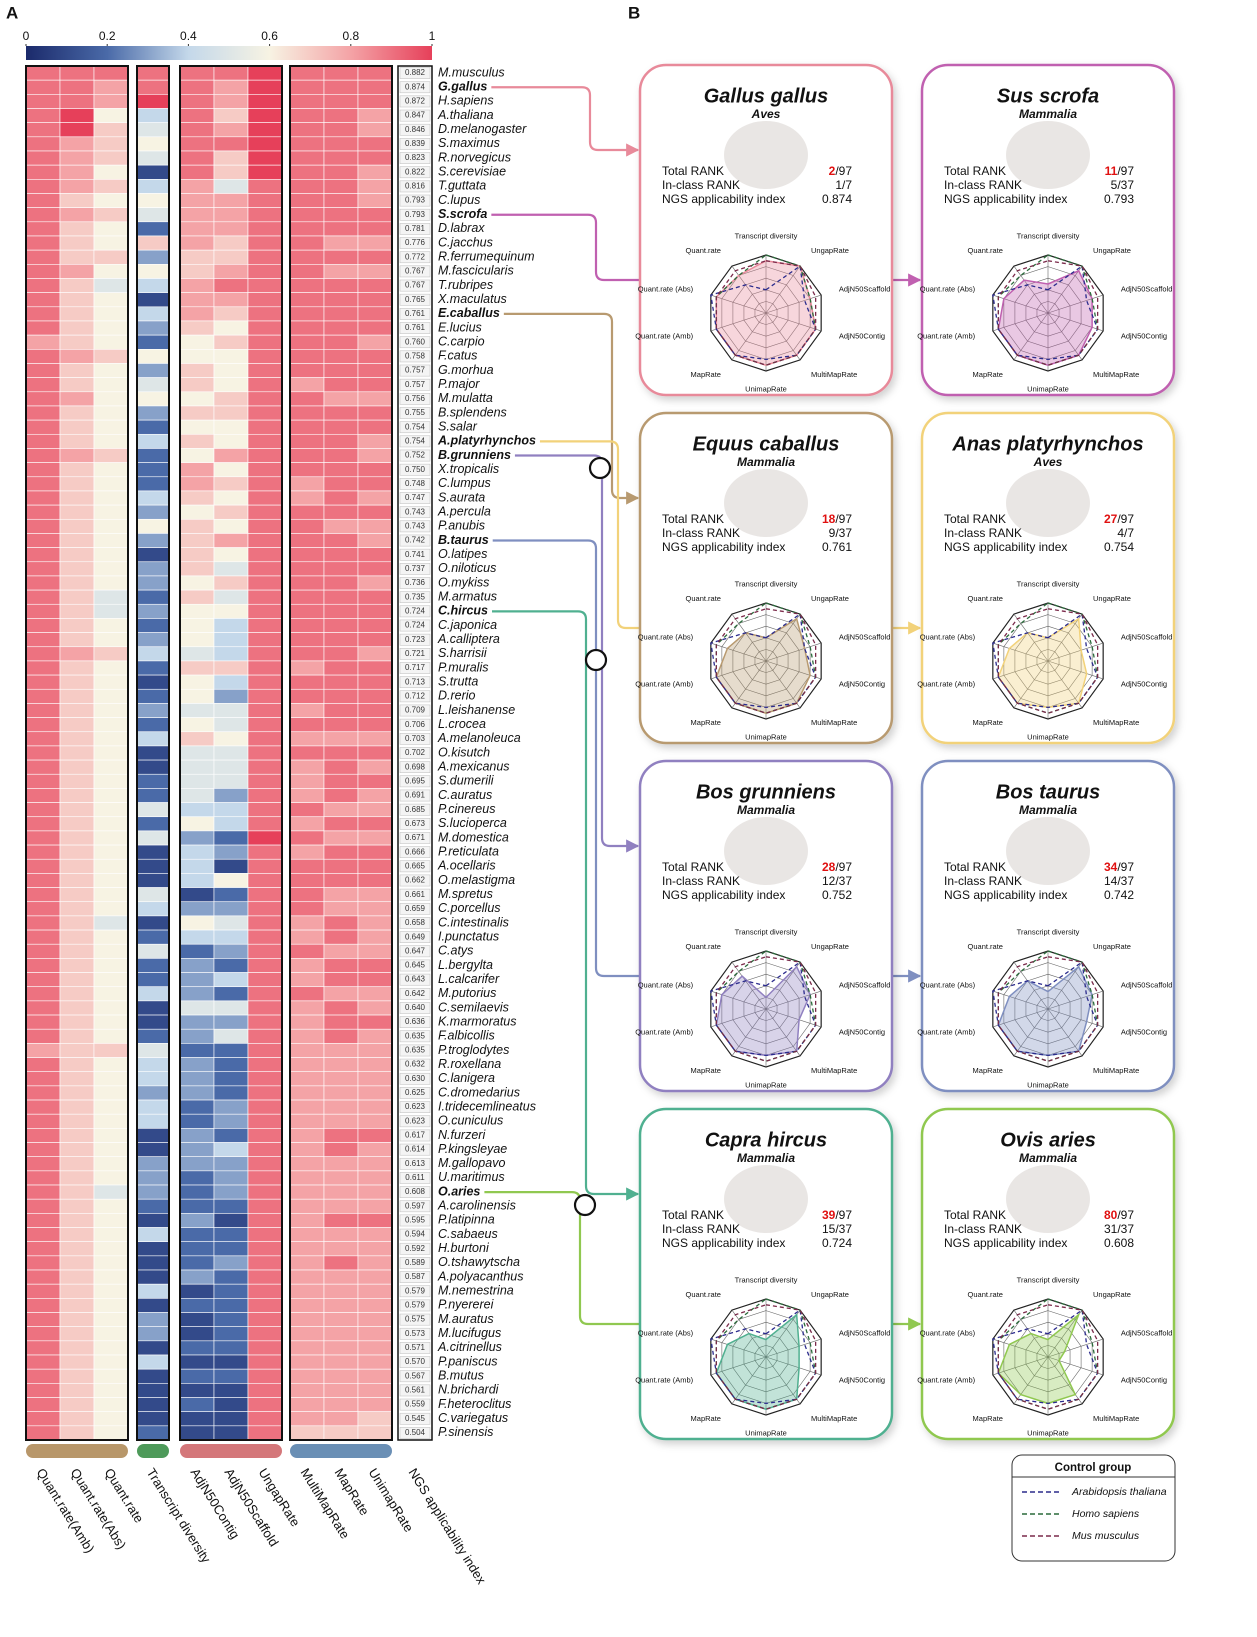 The image size is (1257, 1637). I want to click on total-rank-value: 18, so click(829, 519).